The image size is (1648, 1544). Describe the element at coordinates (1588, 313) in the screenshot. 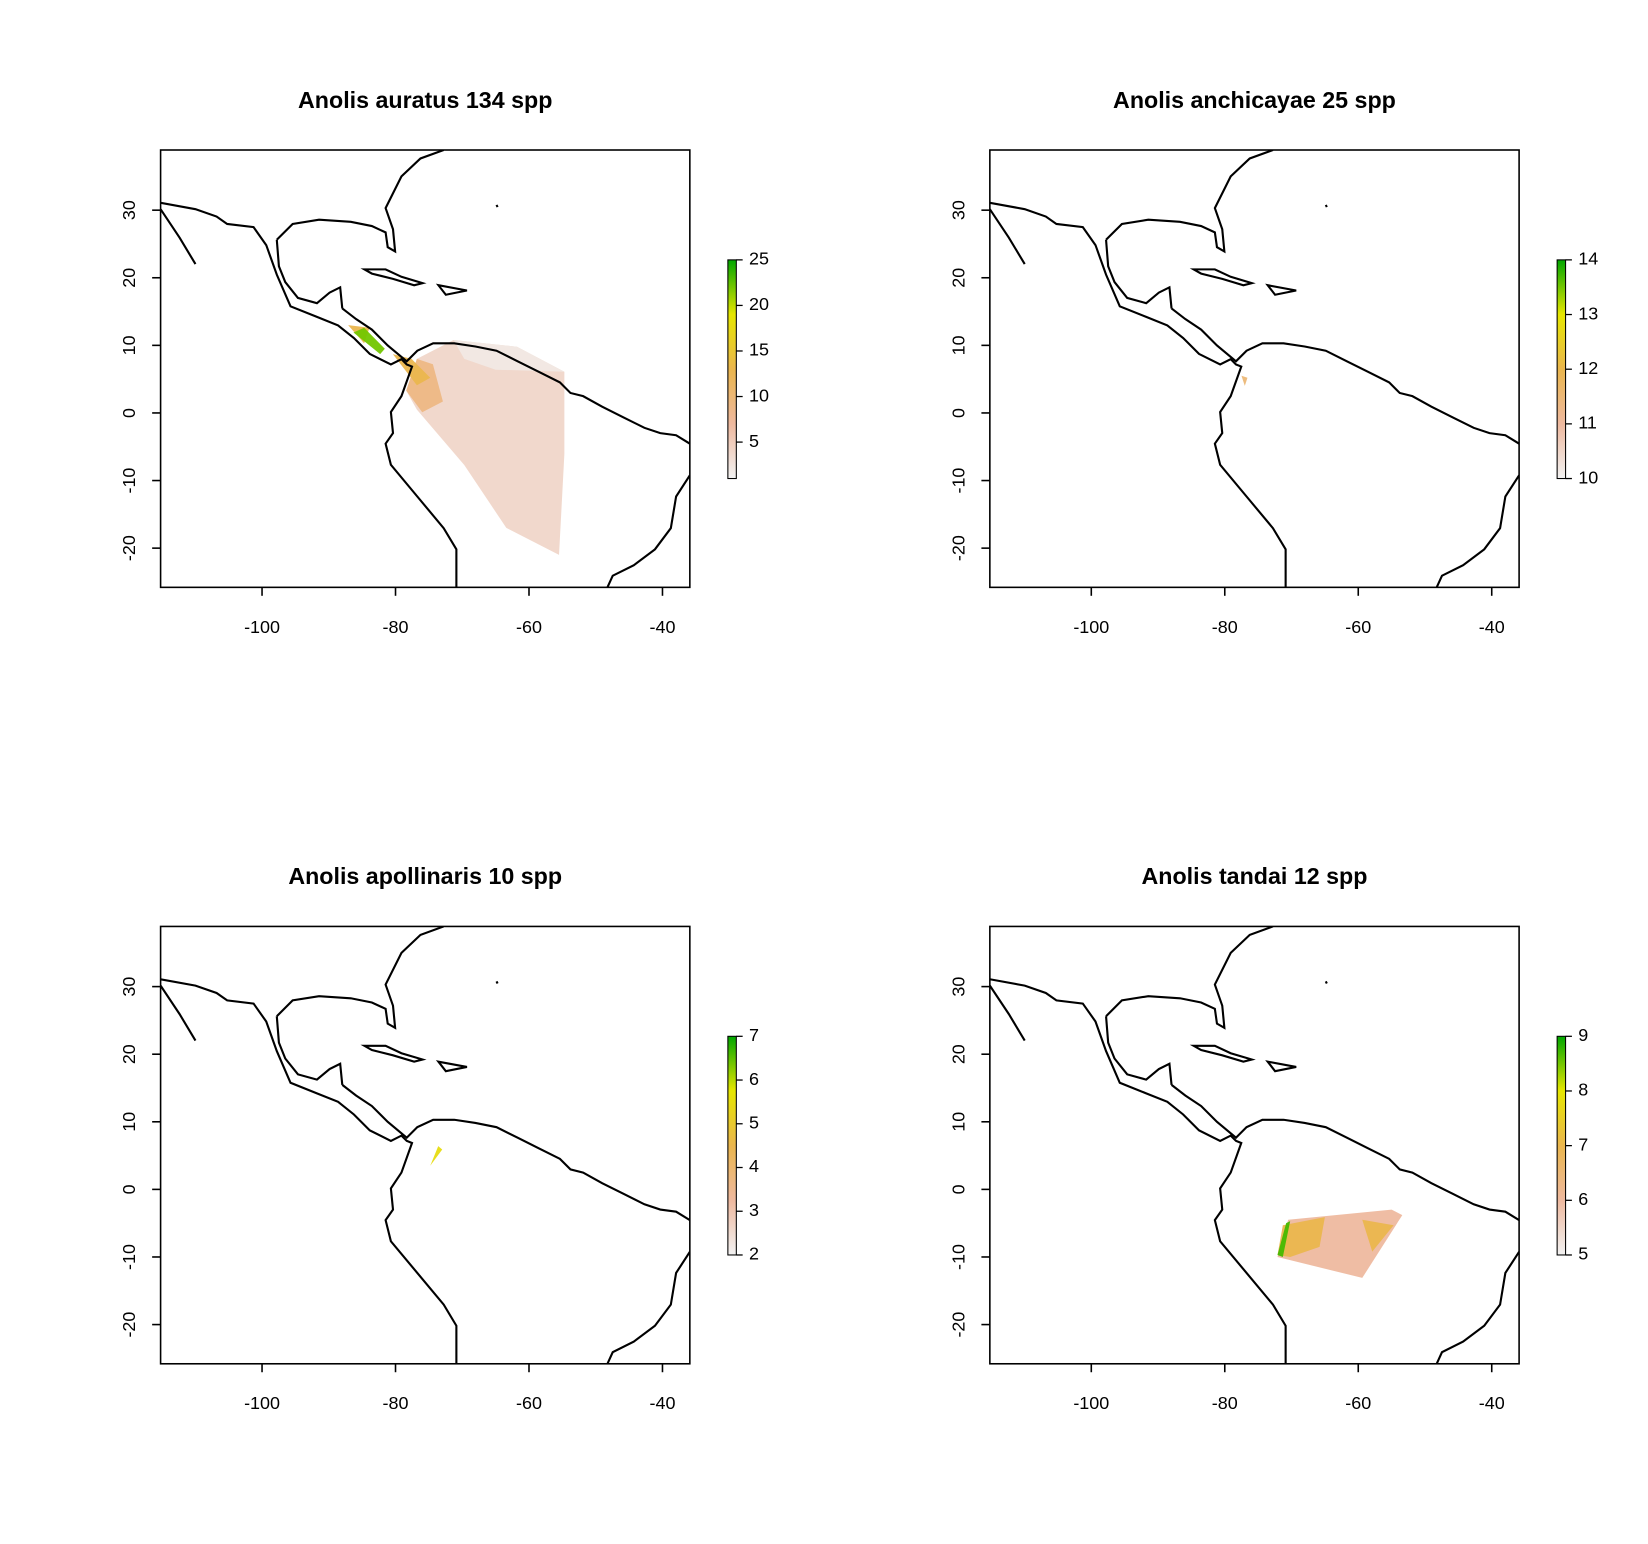

I see `colorbar-label: 13` at that location.